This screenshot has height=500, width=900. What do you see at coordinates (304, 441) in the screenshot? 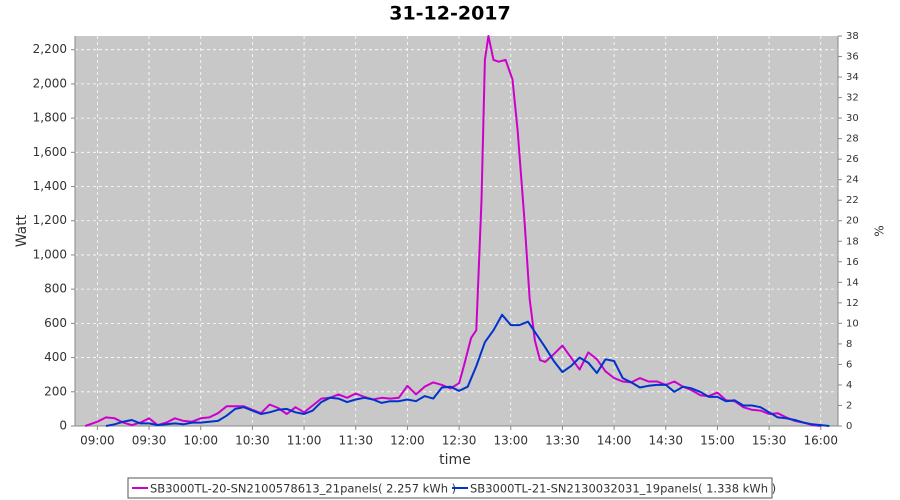
I see `x-tick-label: 11:00` at bounding box center [304, 441].